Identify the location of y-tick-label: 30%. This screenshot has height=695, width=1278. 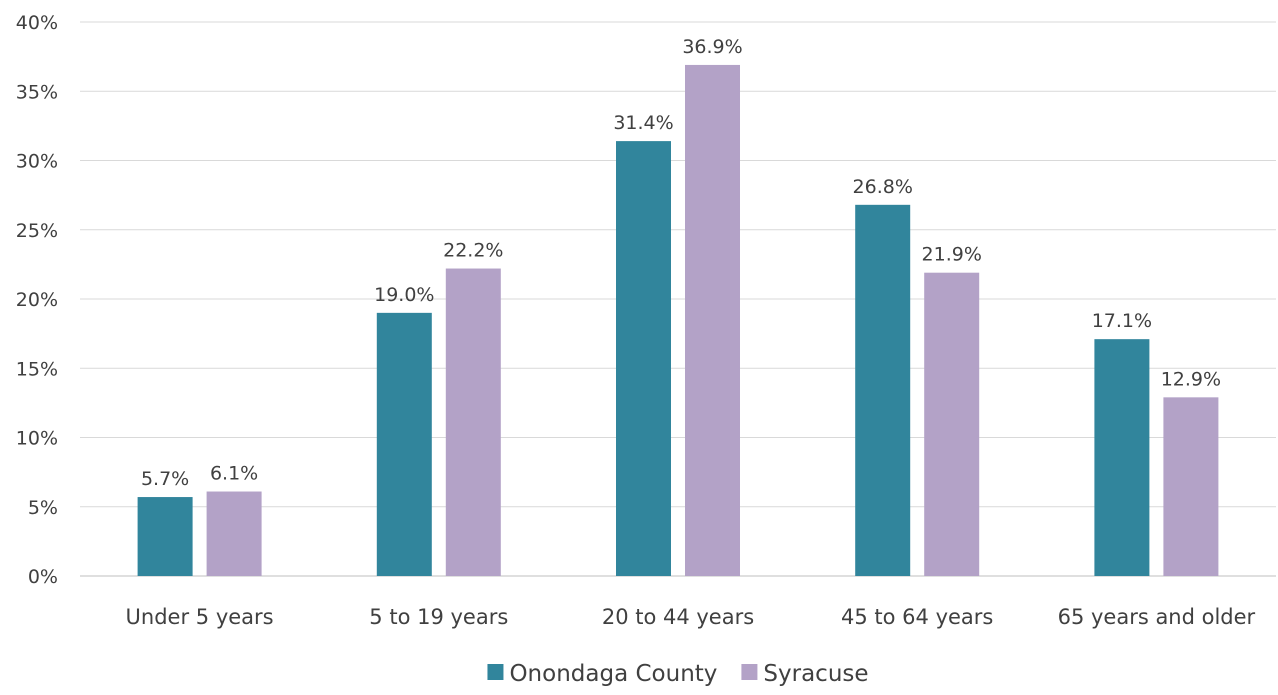
(37, 162).